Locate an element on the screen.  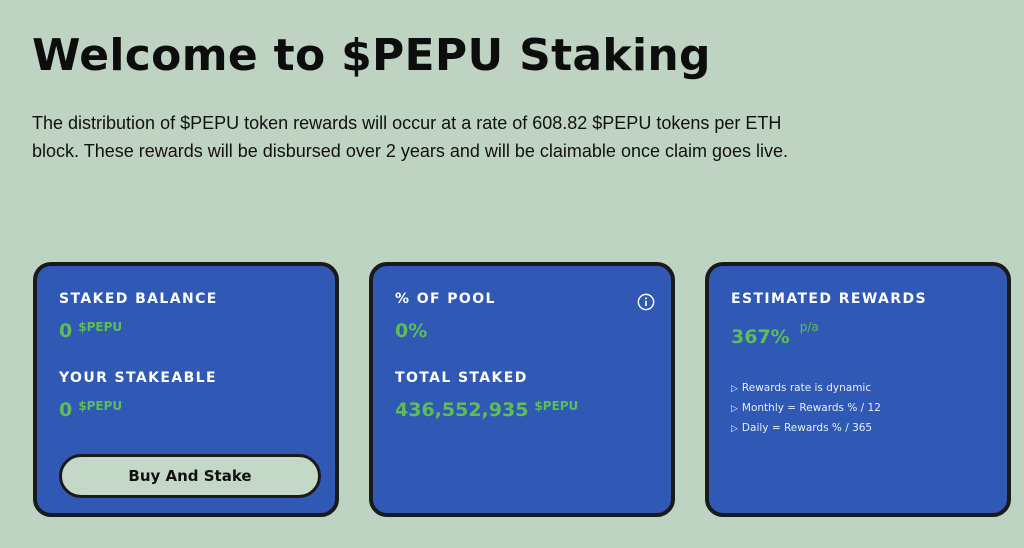
rewards-note-item: ▷ Rewards rate is dynamic is located at coordinates (806, 389).